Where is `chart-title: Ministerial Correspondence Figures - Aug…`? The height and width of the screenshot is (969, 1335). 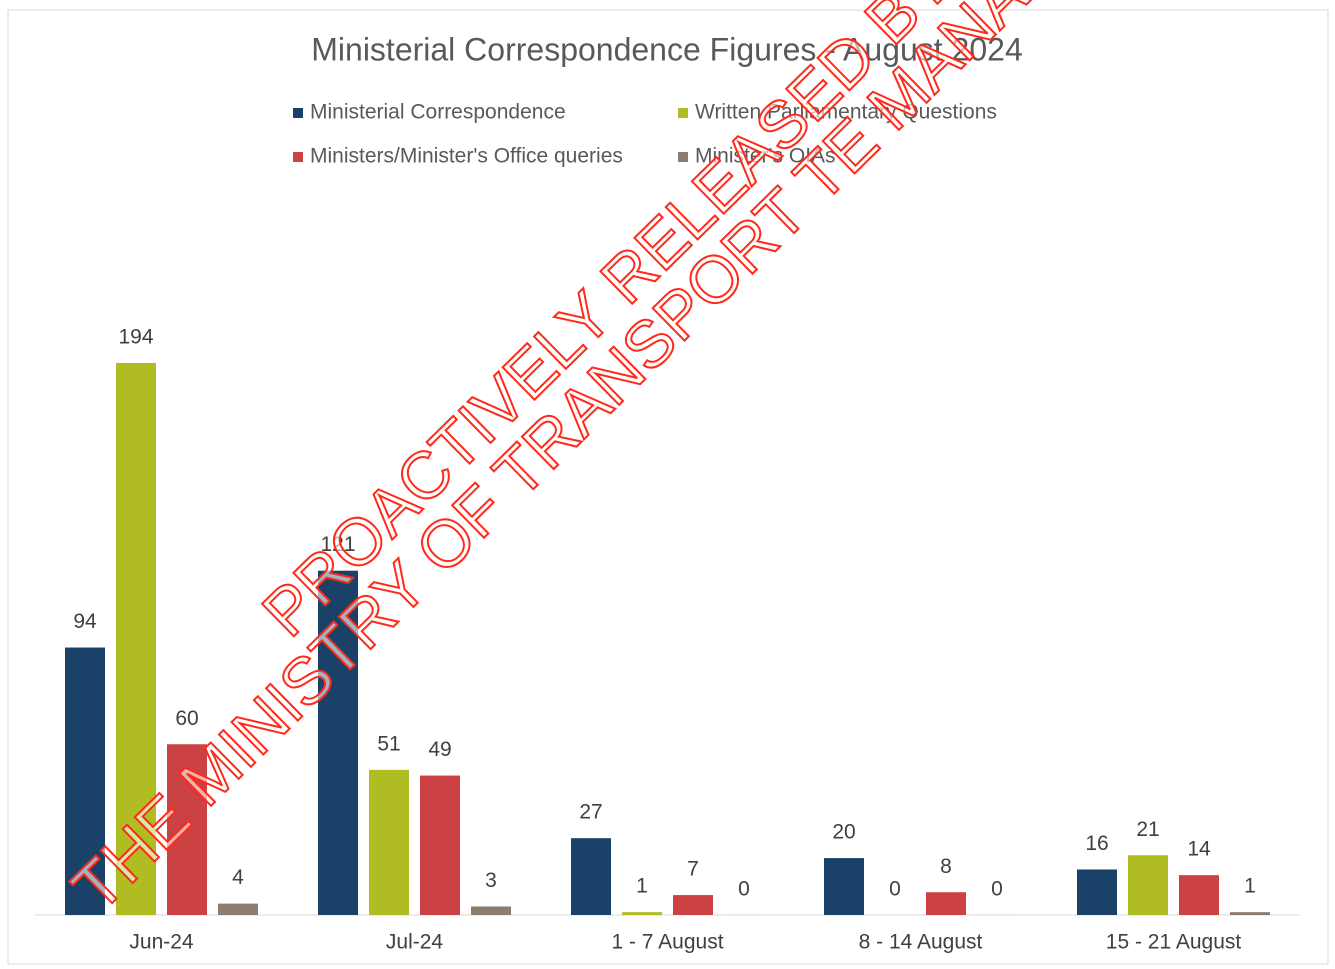 chart-title: Ministerial Correspondence Figures - Aug… is located at coordinates (666, 49).